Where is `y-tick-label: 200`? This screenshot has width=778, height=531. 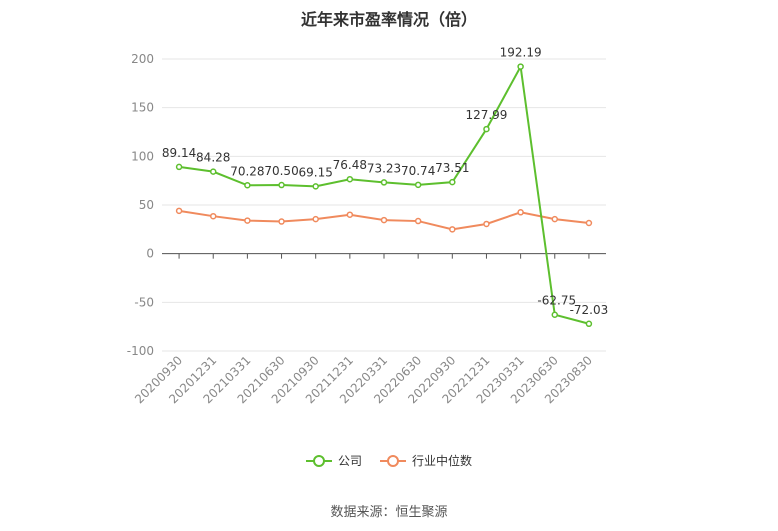 y-tick-label: 200 is located at coordinates (142, 59).